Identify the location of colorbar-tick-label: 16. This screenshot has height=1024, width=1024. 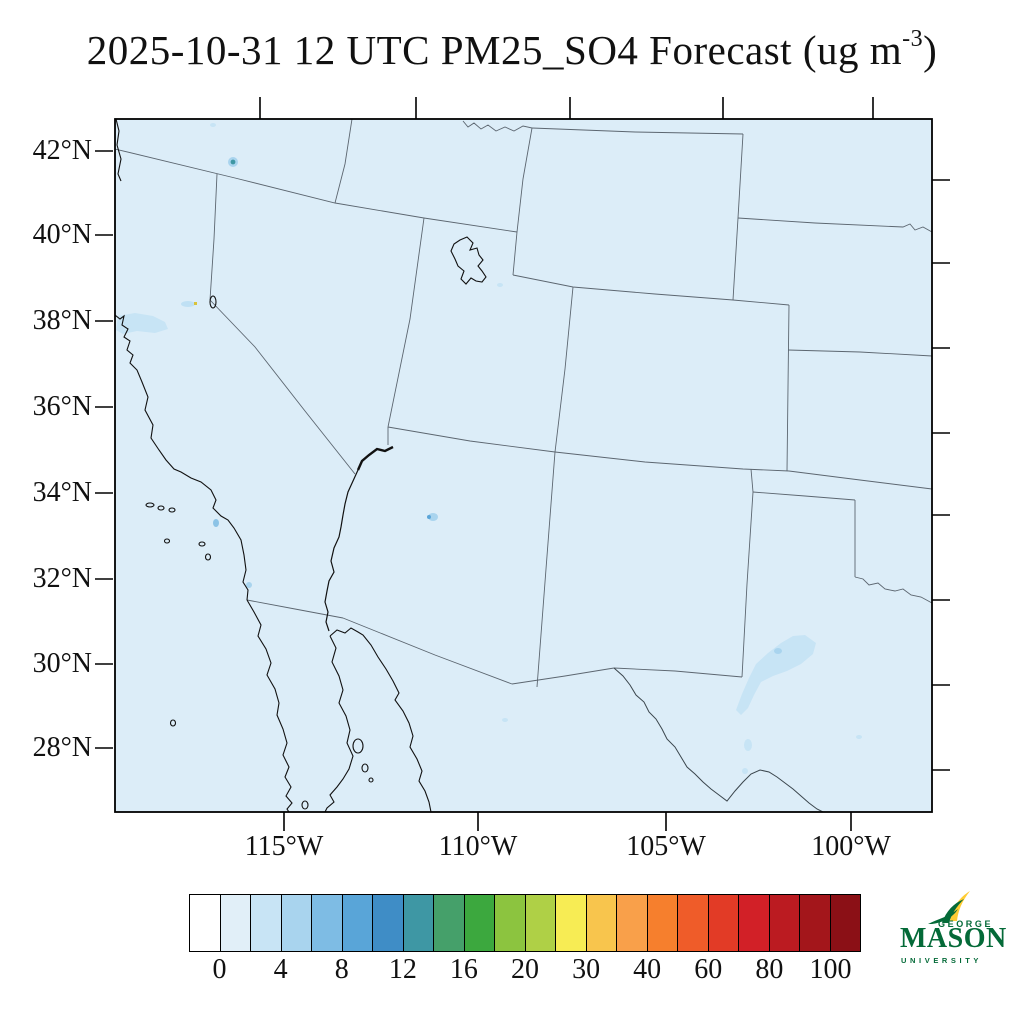
(463, 969).